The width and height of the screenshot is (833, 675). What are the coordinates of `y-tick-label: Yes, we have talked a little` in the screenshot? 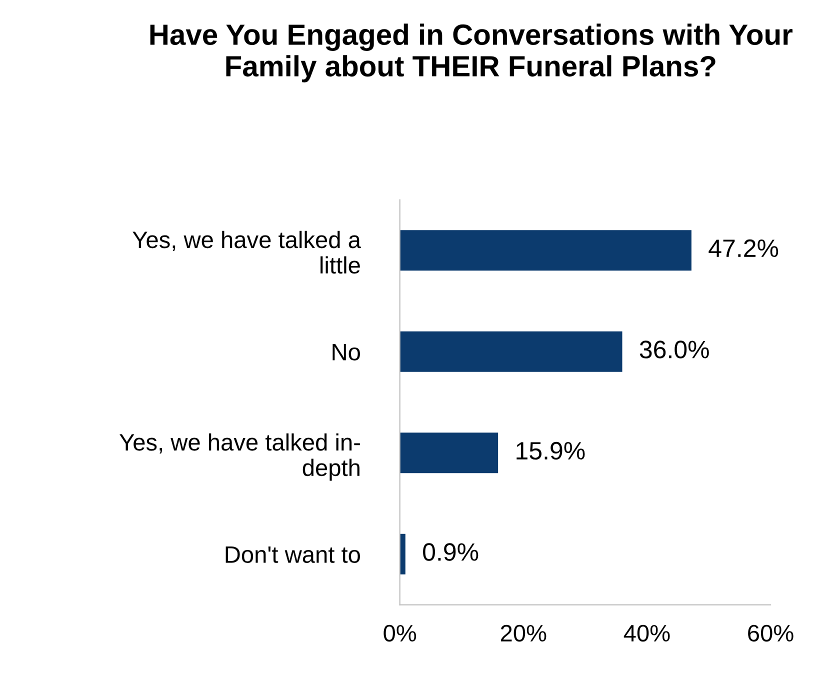 It's located at (246, 252).